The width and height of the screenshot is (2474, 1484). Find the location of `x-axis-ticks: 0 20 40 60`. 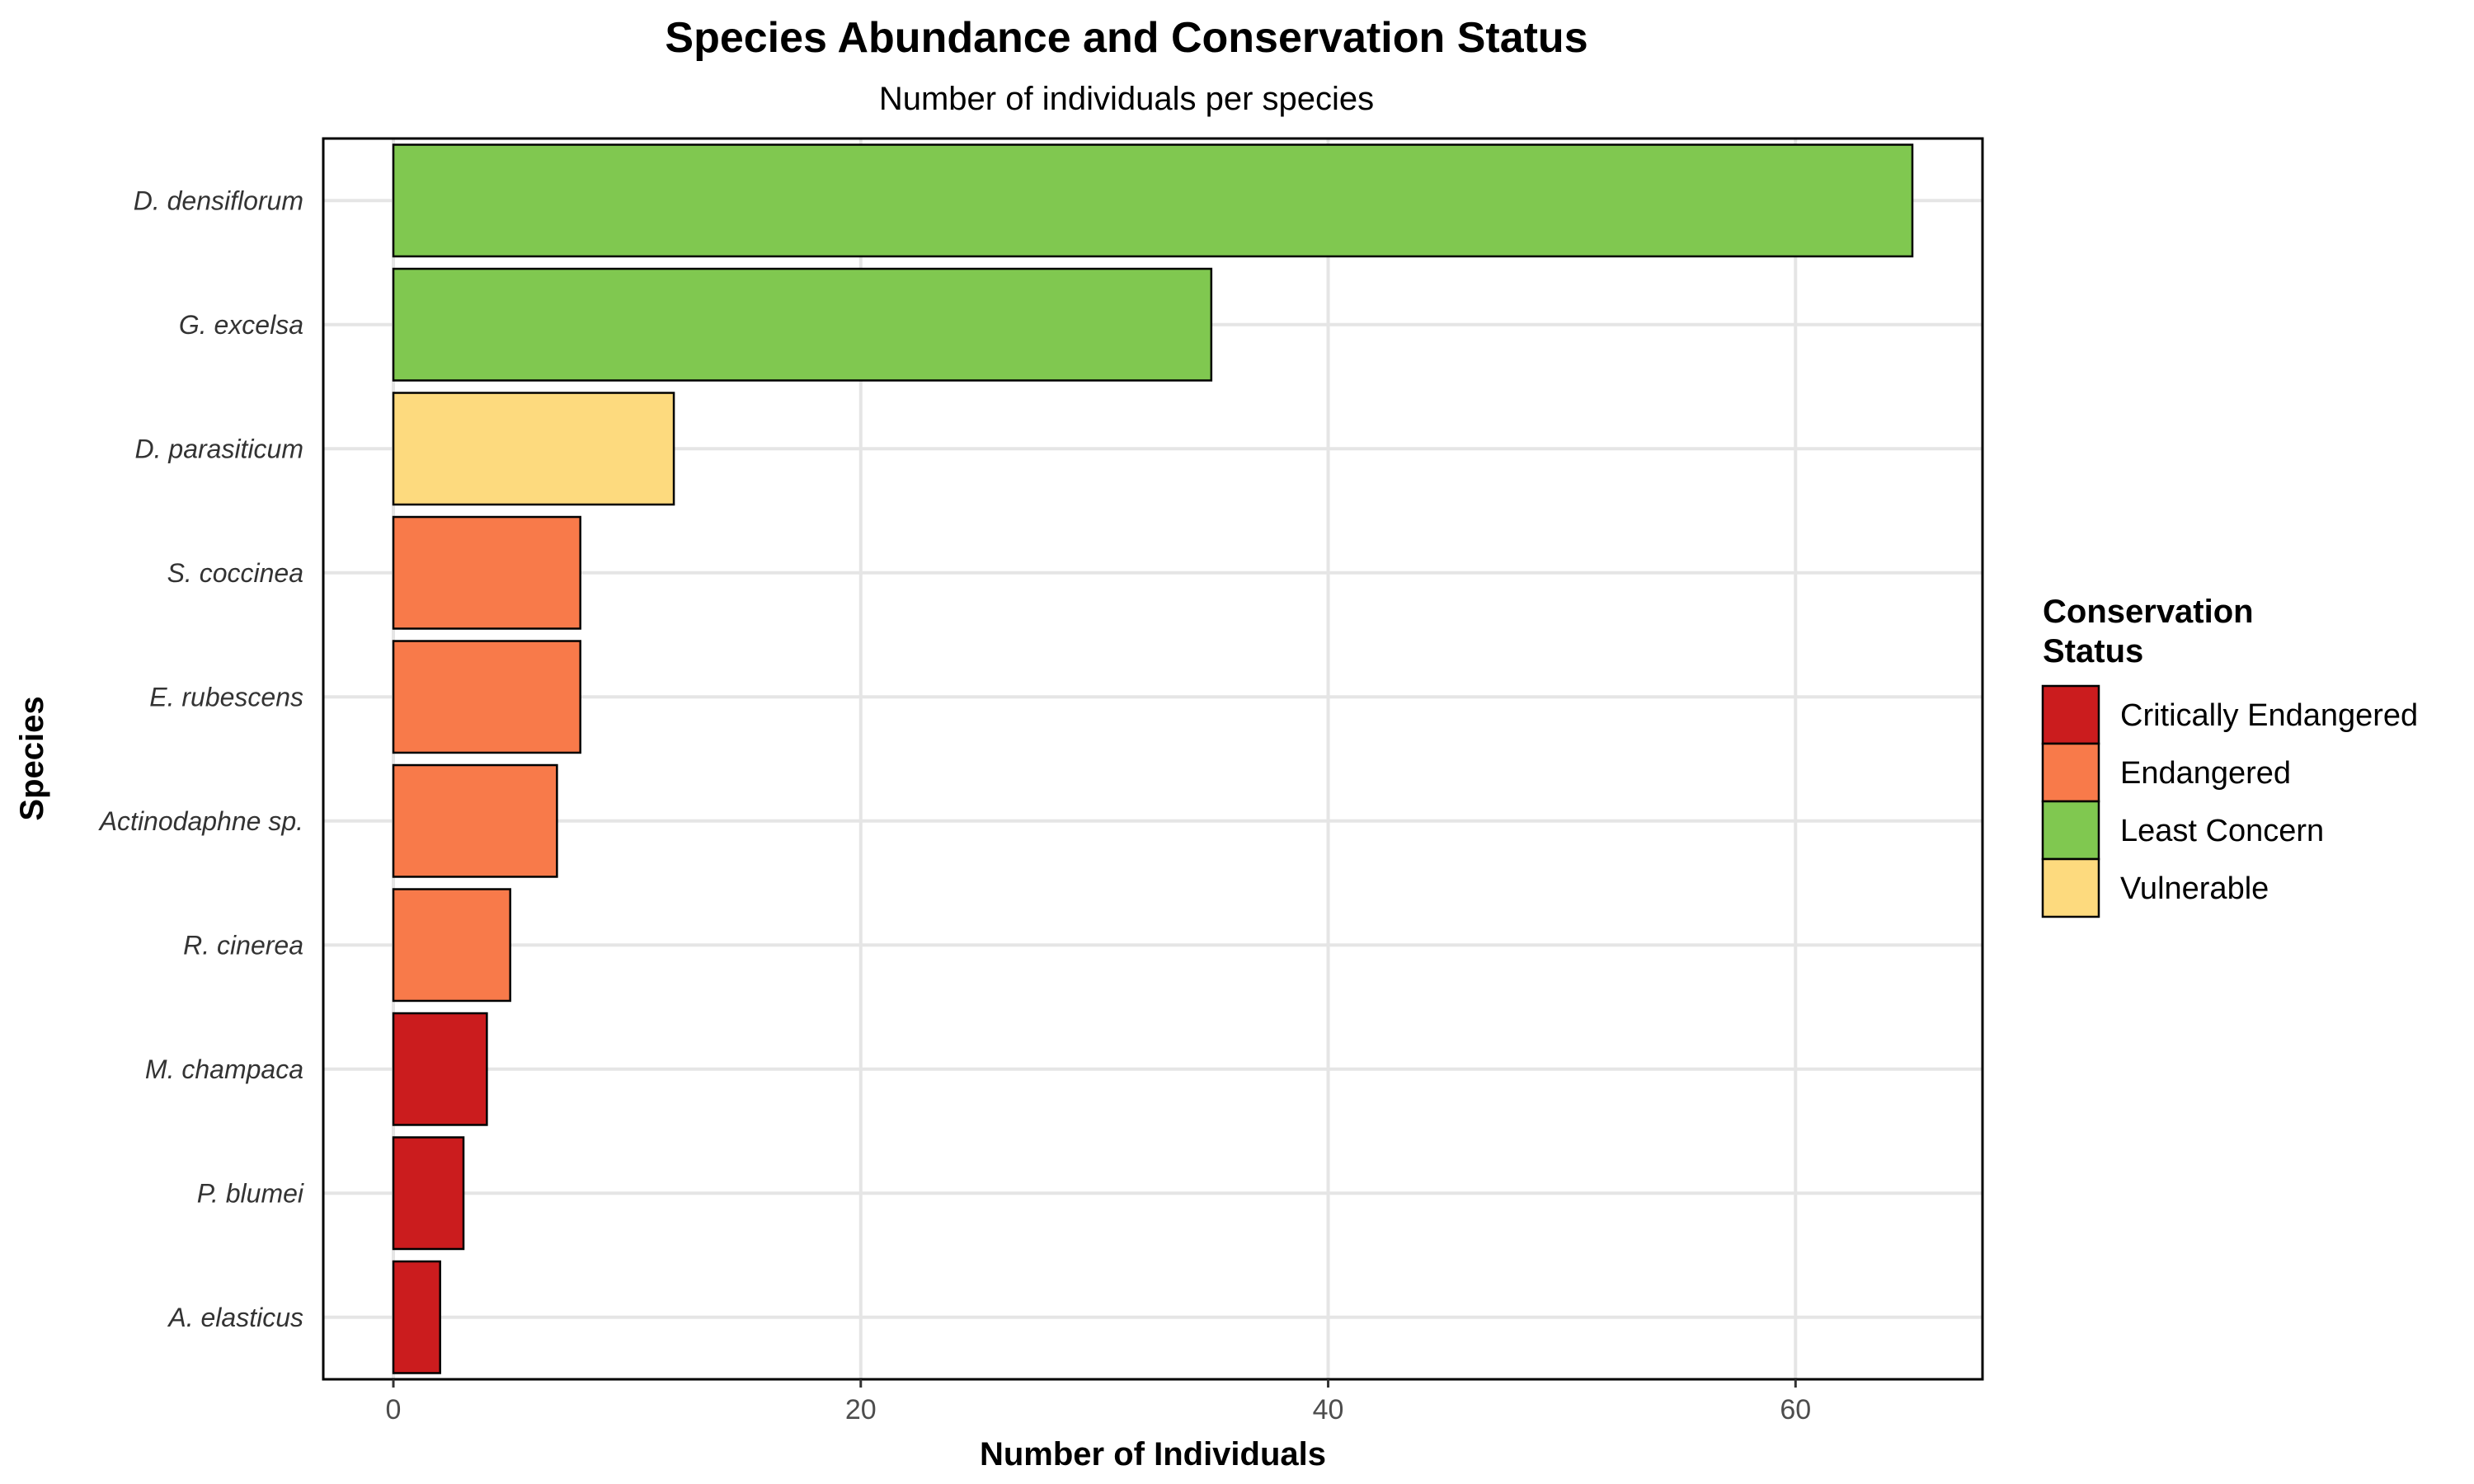

x-axis-ticks: 0 20 40 60 is located at coordinates (1098, 1402).